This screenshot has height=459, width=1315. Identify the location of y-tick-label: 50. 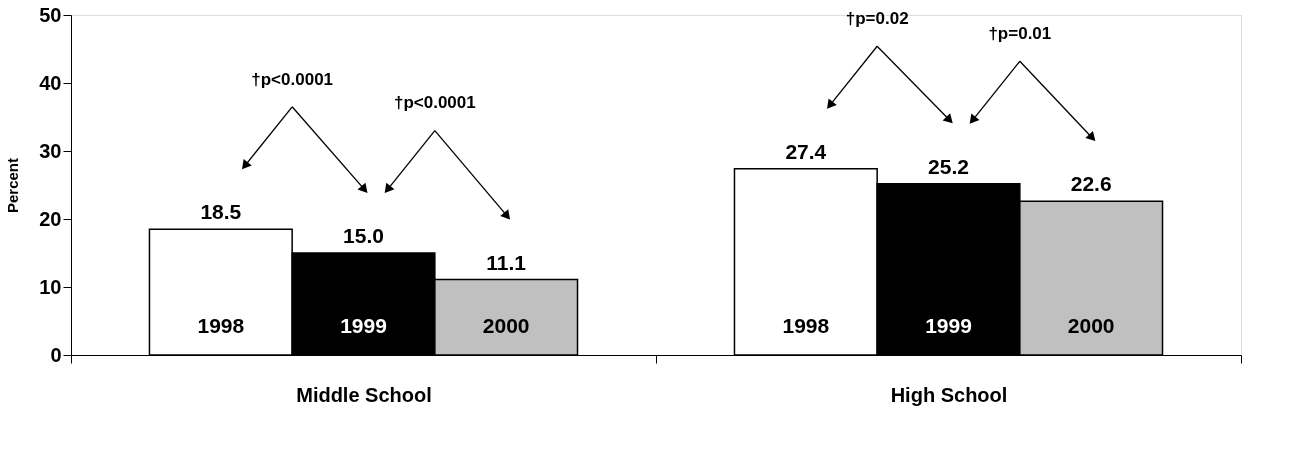
(50, 14).